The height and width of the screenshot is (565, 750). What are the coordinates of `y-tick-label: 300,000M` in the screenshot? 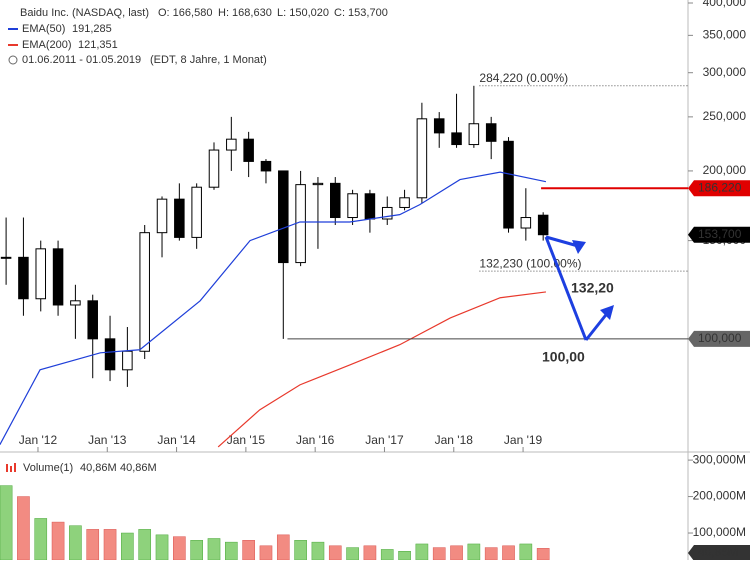 It's located at (719, 459).